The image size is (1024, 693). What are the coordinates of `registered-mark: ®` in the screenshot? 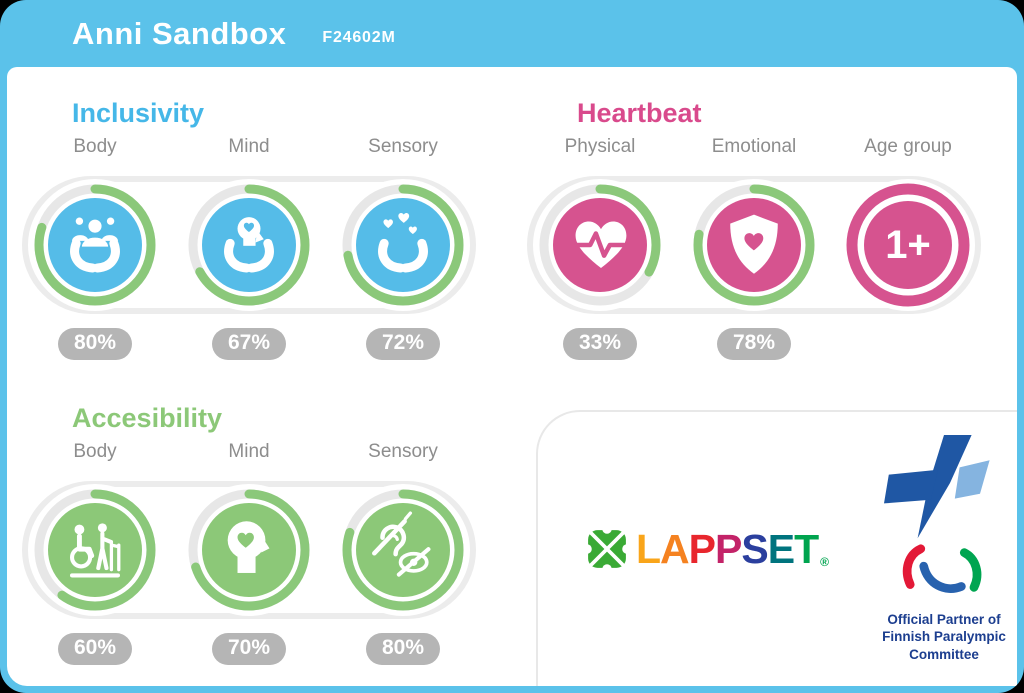 It's located at (824, 561).